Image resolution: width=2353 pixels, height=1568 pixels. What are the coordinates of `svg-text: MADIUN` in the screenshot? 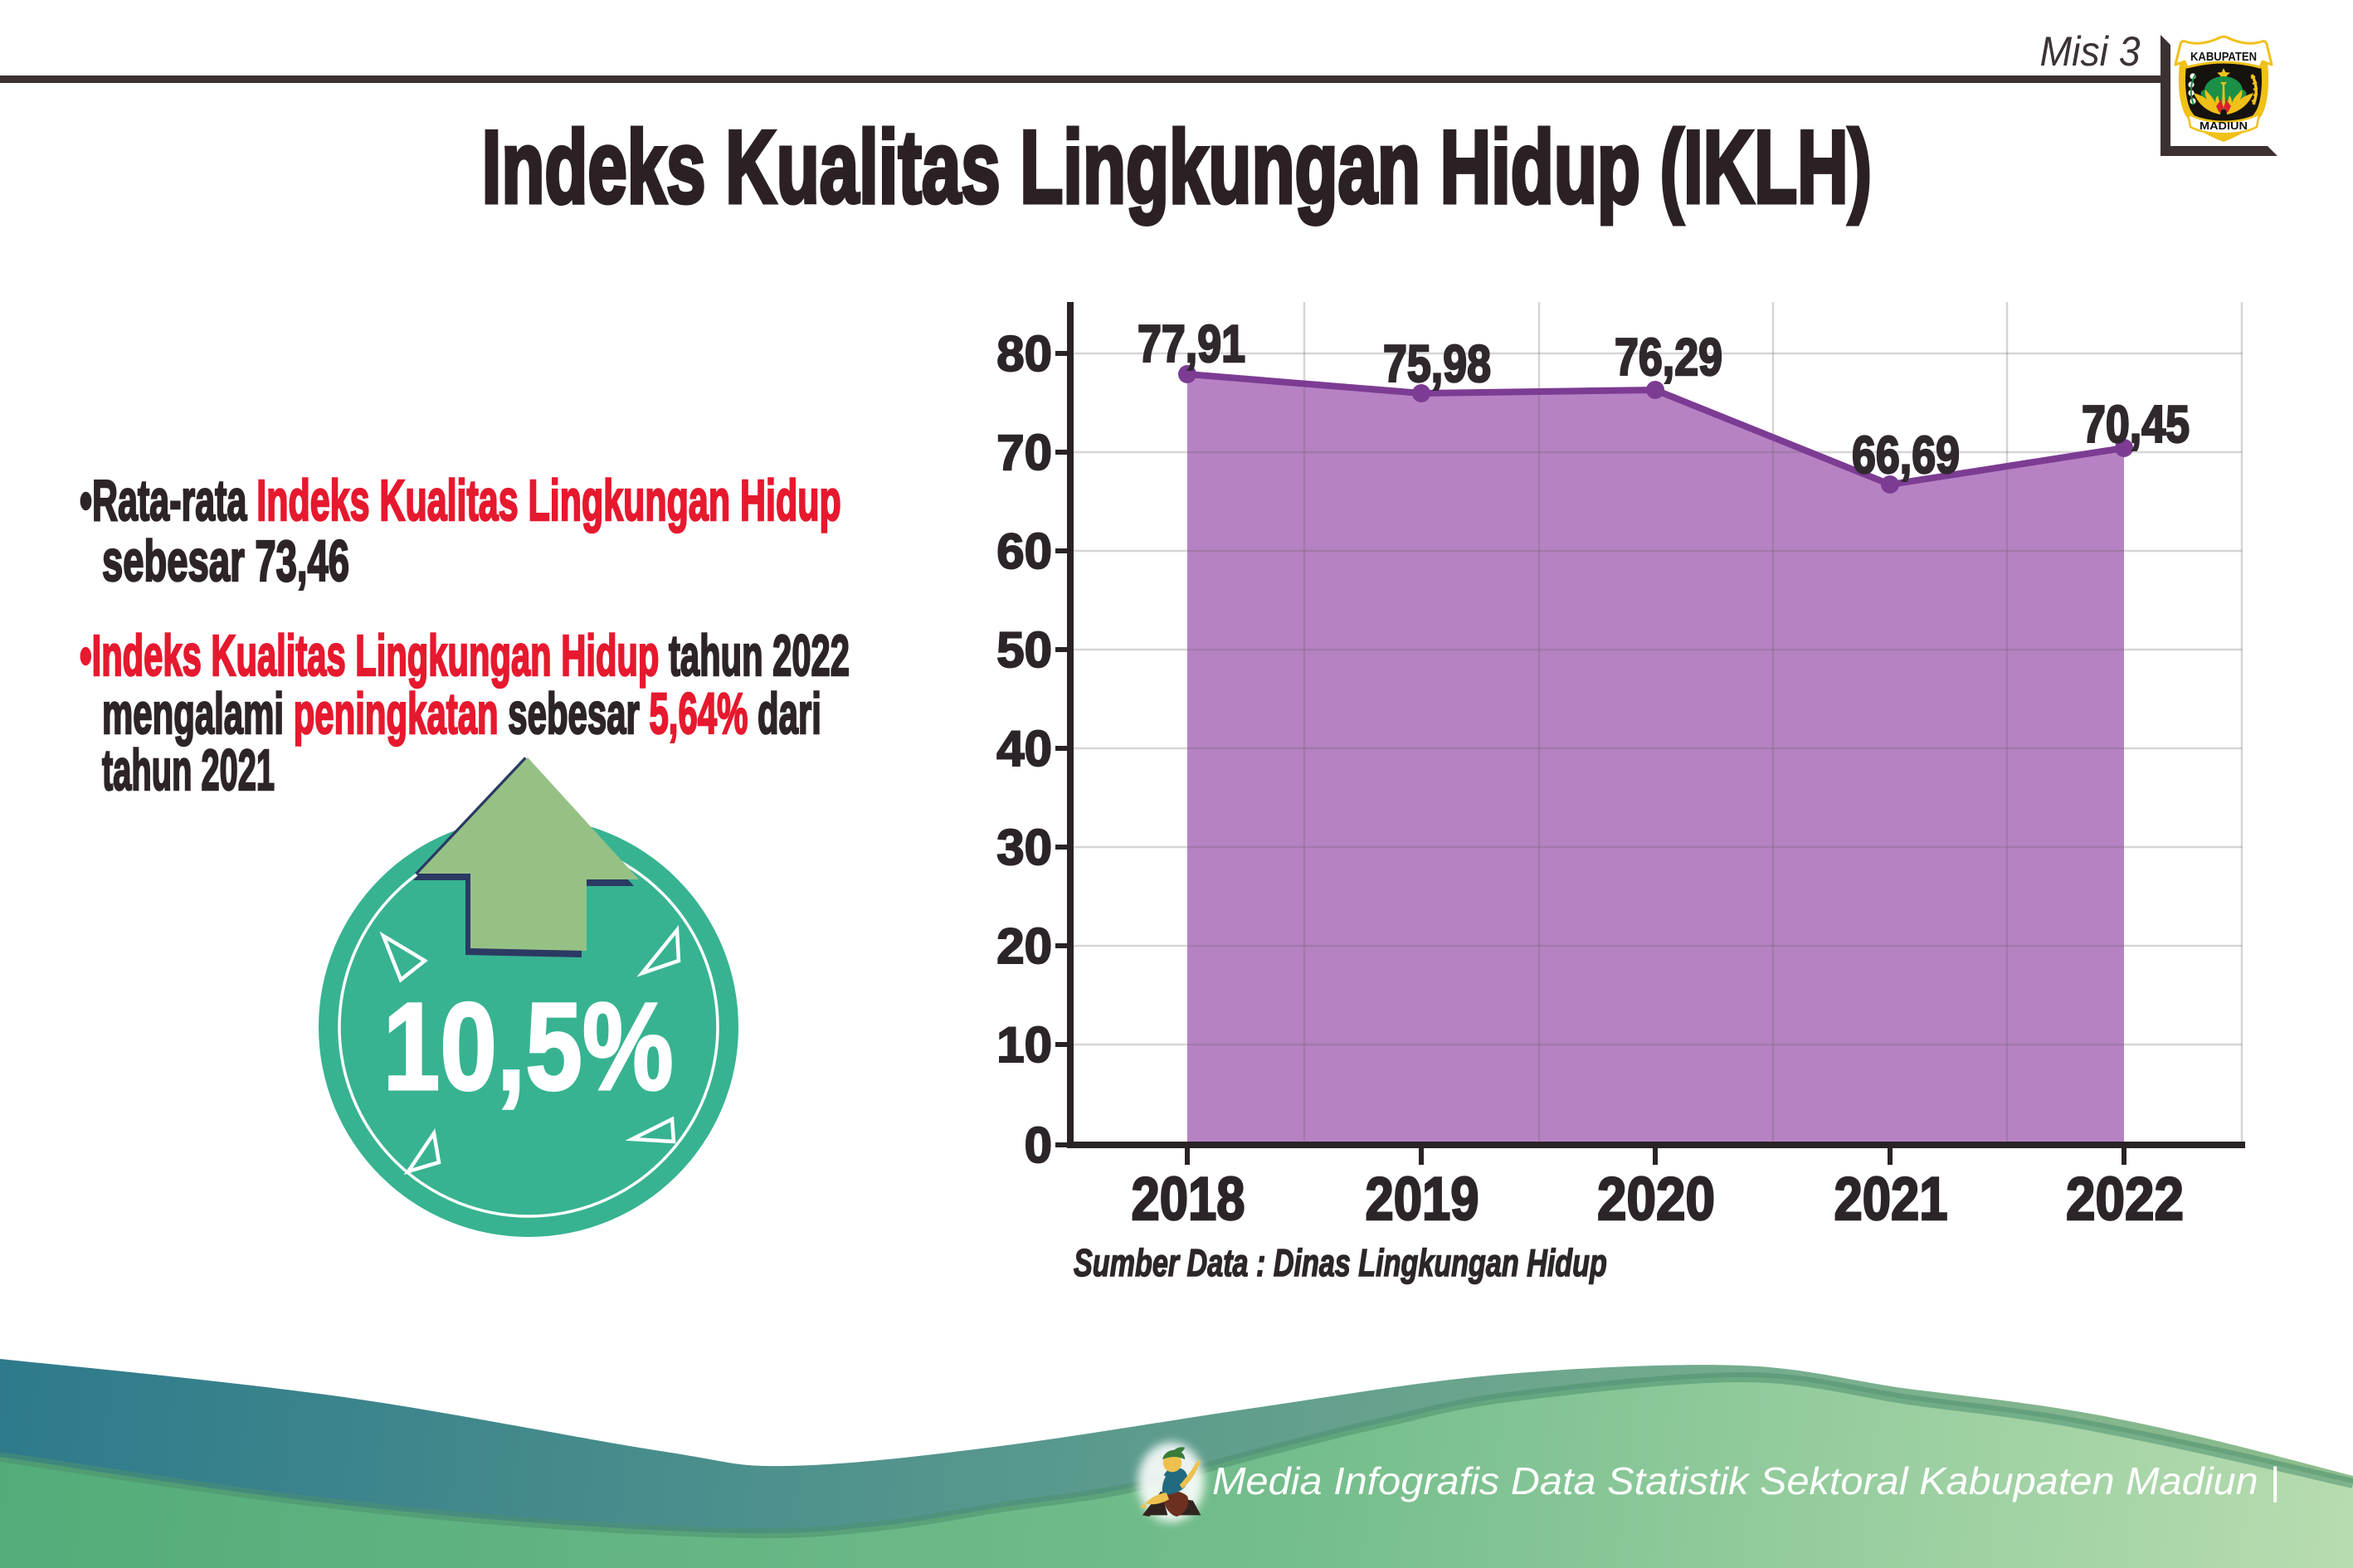 It's located at (2224, 126).